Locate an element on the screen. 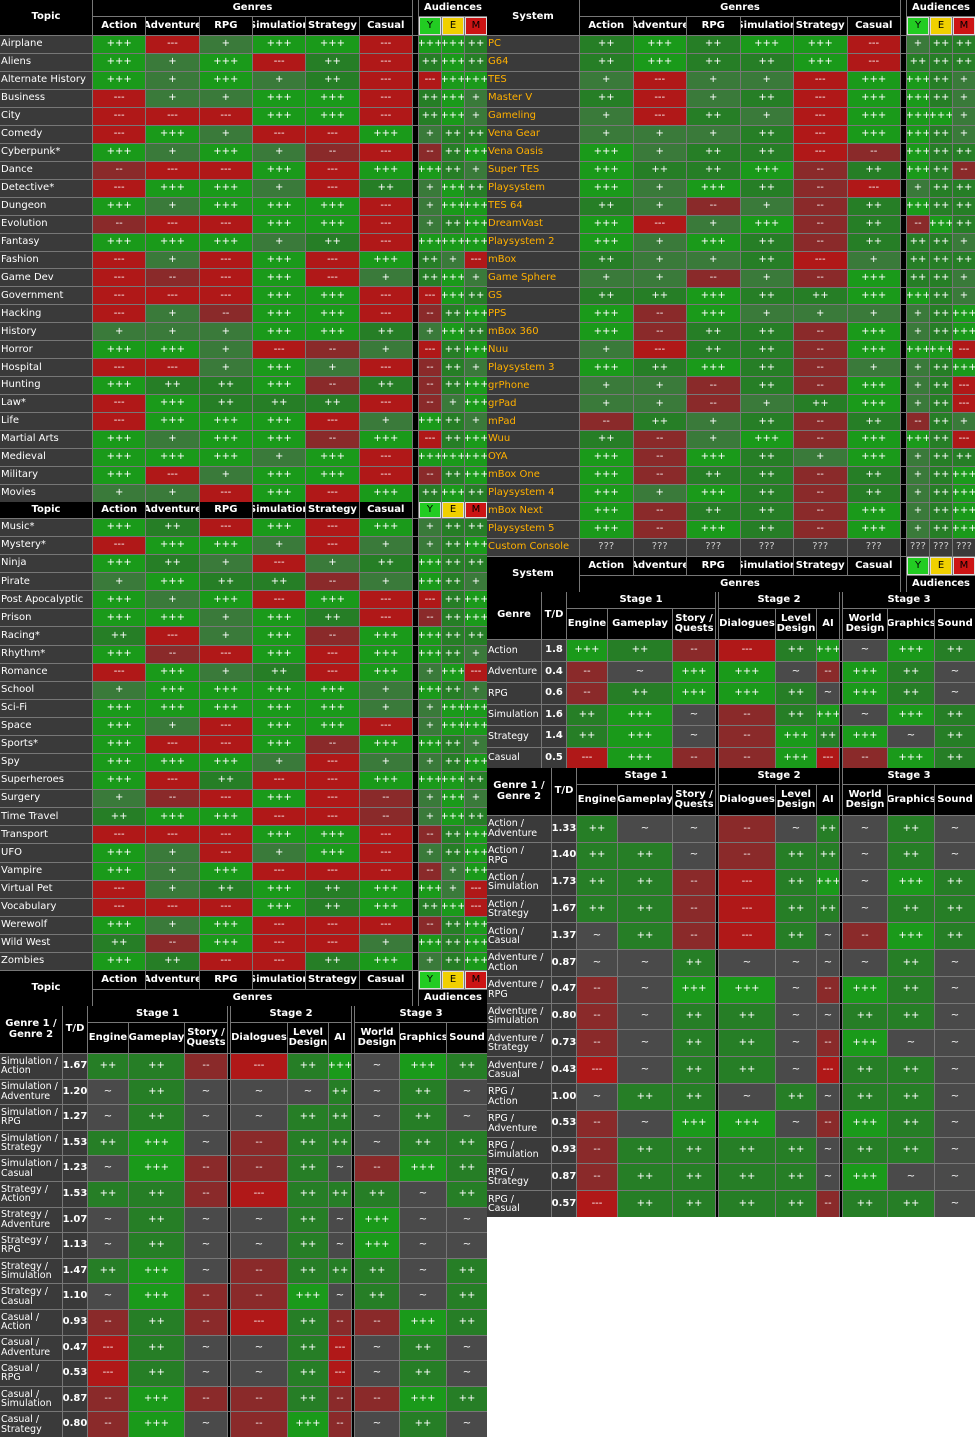  col-action: Action is located at coordinates (606, 565).